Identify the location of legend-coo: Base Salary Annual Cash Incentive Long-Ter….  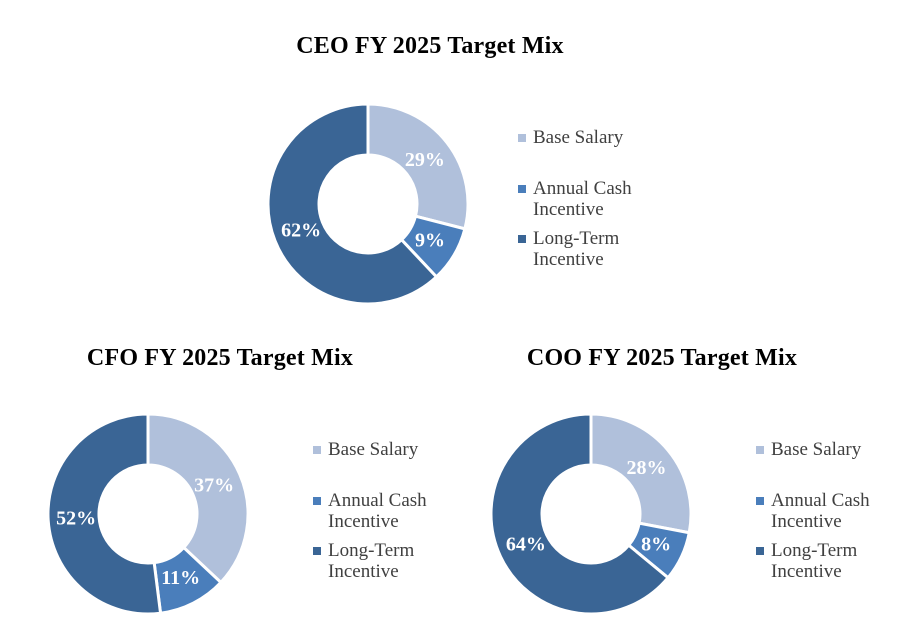
(831, 510).